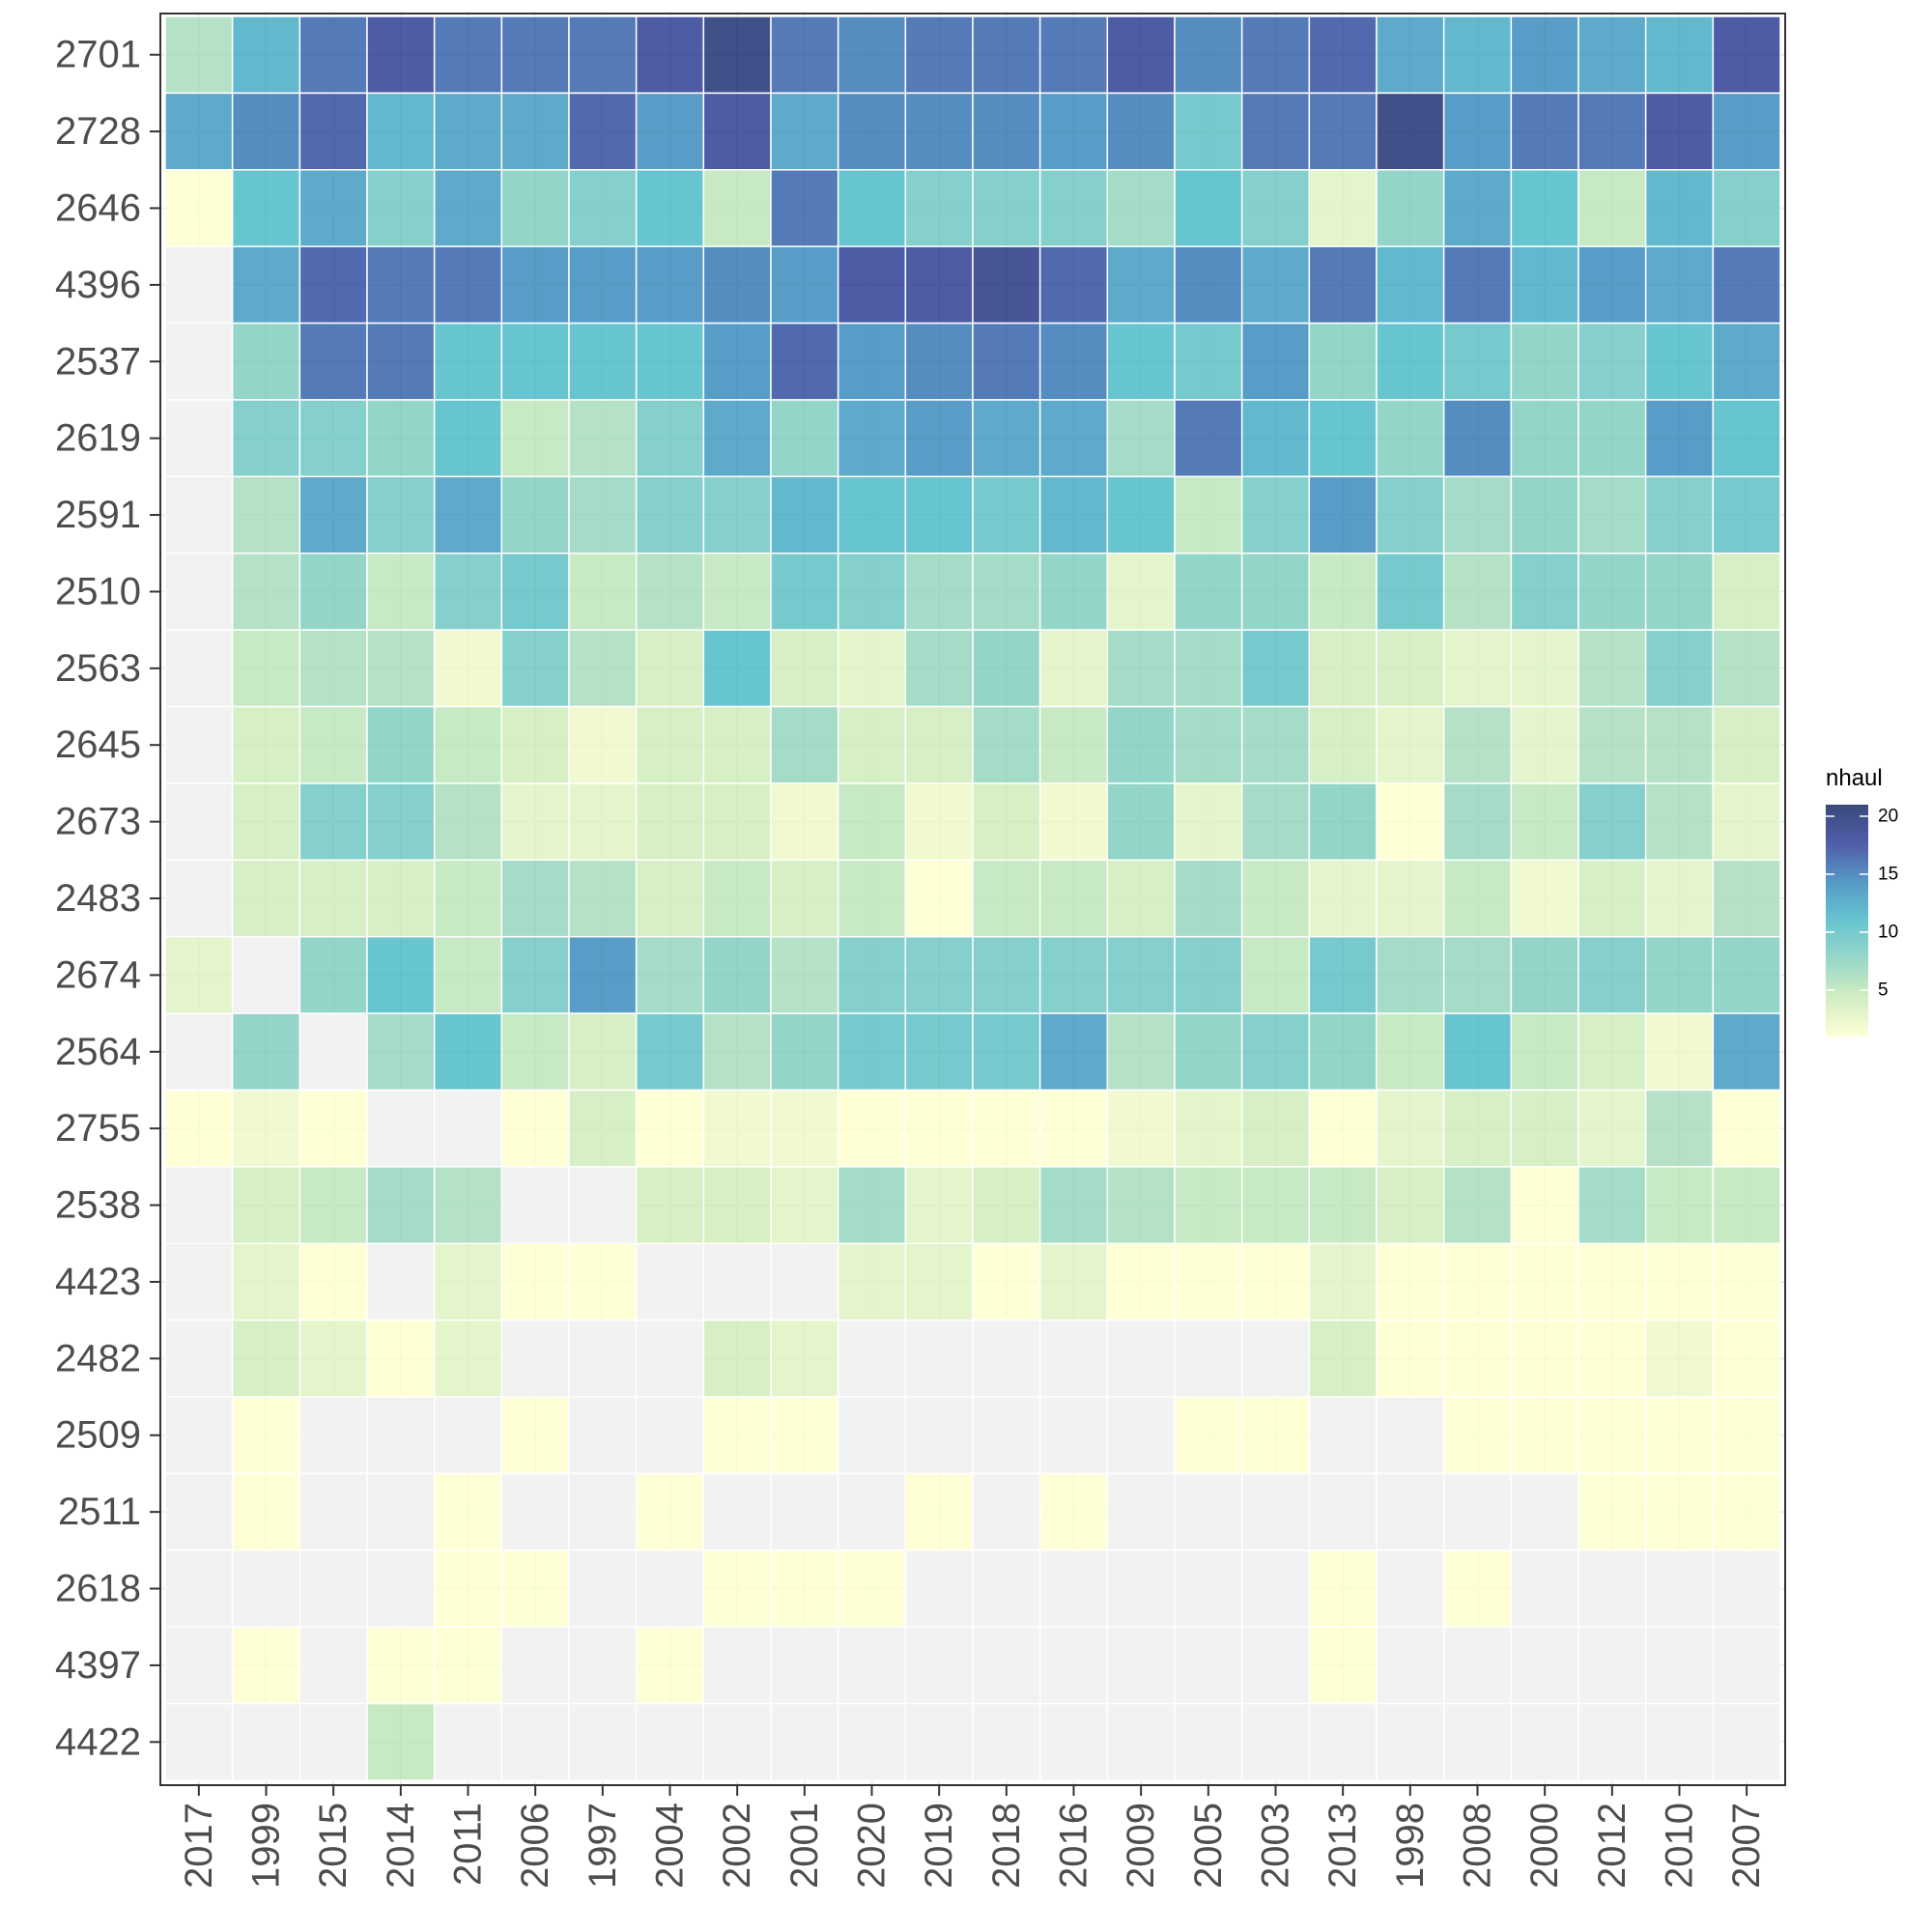 Image resolution: width=1932 pixels, height=1932 pixels. What do you see at coordinates (98, 745) in the screenshot?
I see `y-tick-label: 2645` at bounding box center [98, 745].